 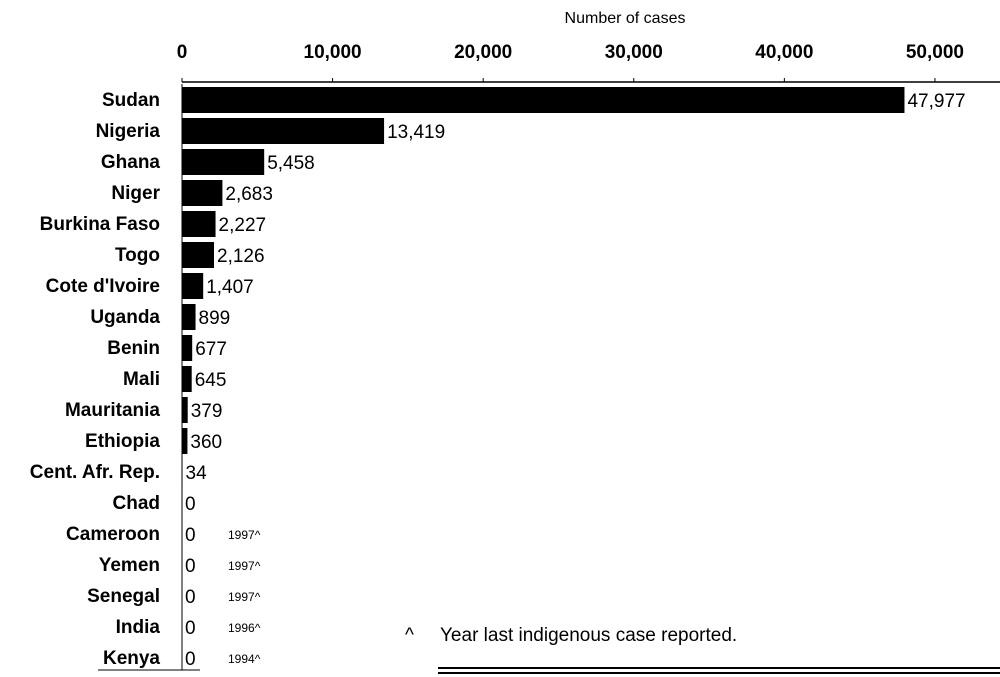 What do you see at coordinates (103, 286) in the screenshot?
I see `category-label: Cote d'Ivoire` at bounding box center [103, 286].